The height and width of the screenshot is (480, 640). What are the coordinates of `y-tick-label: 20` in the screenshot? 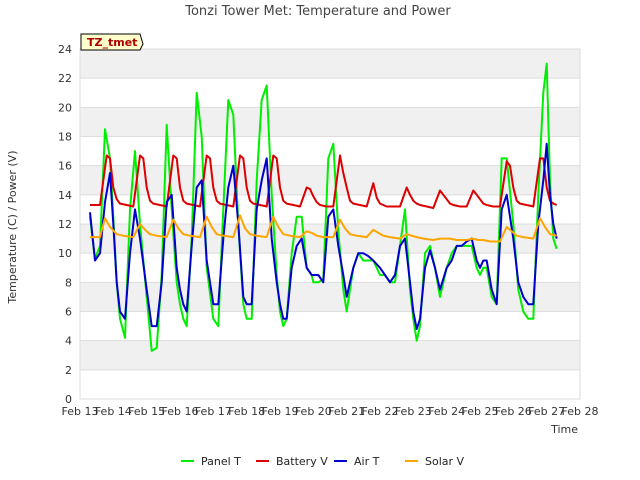 It's located at (65, 107).